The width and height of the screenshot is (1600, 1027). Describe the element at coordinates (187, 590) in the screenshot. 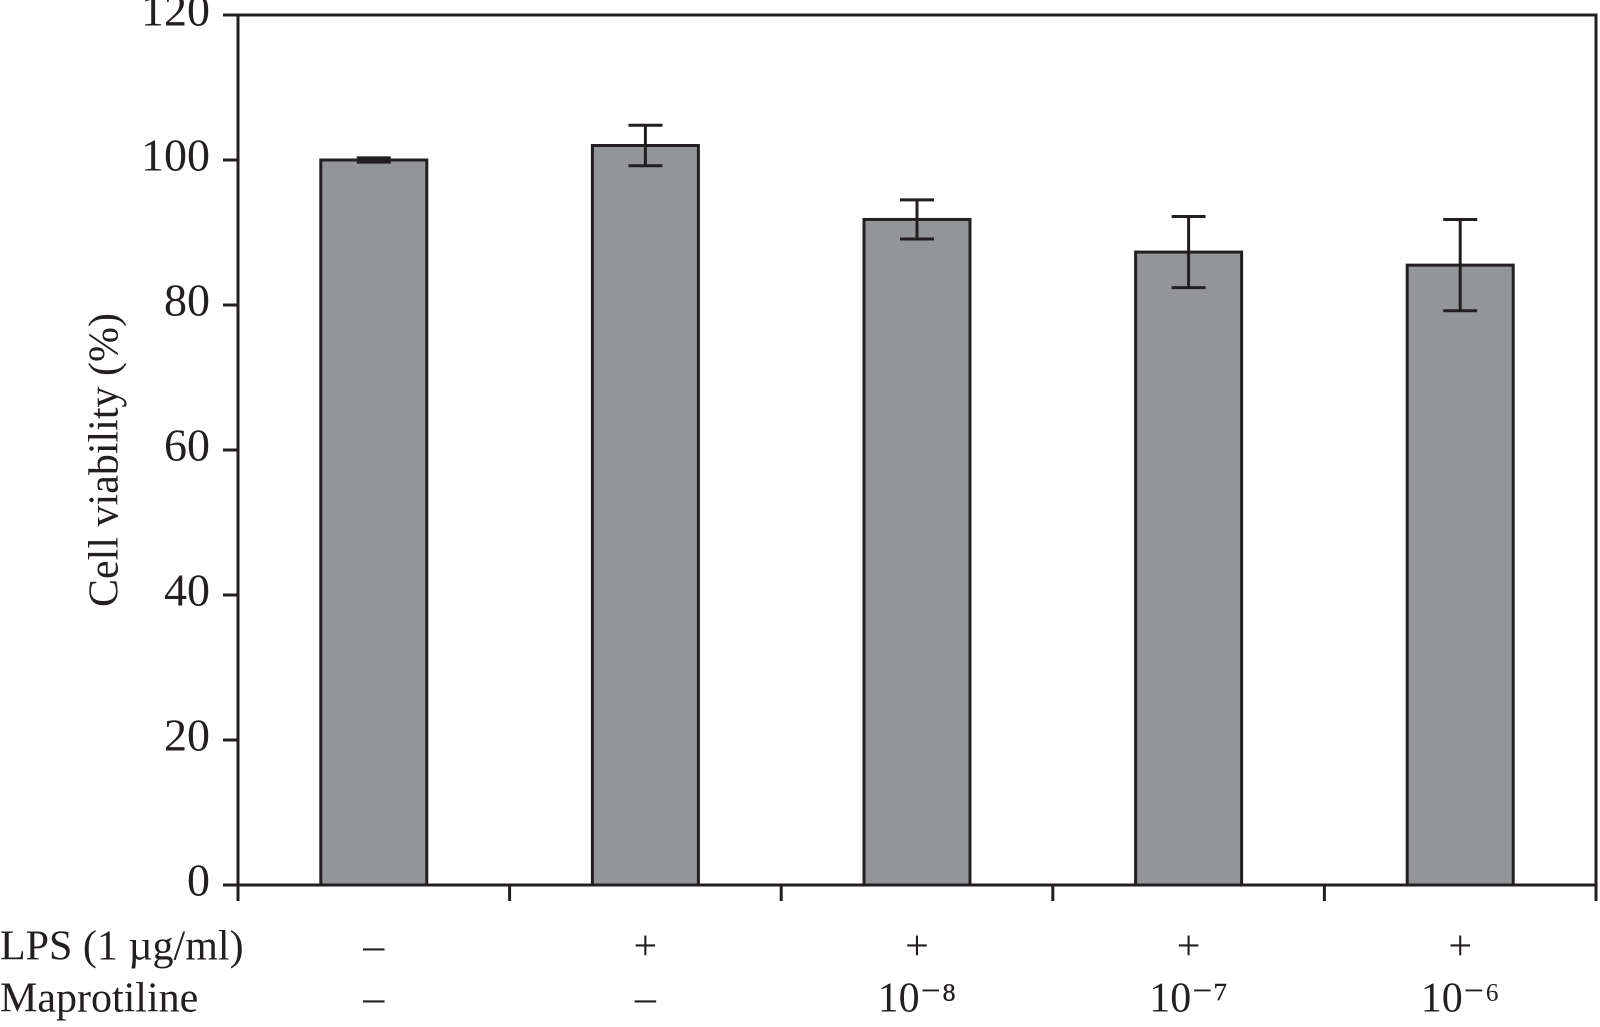

I see `y-tick-label: 40` at that location.